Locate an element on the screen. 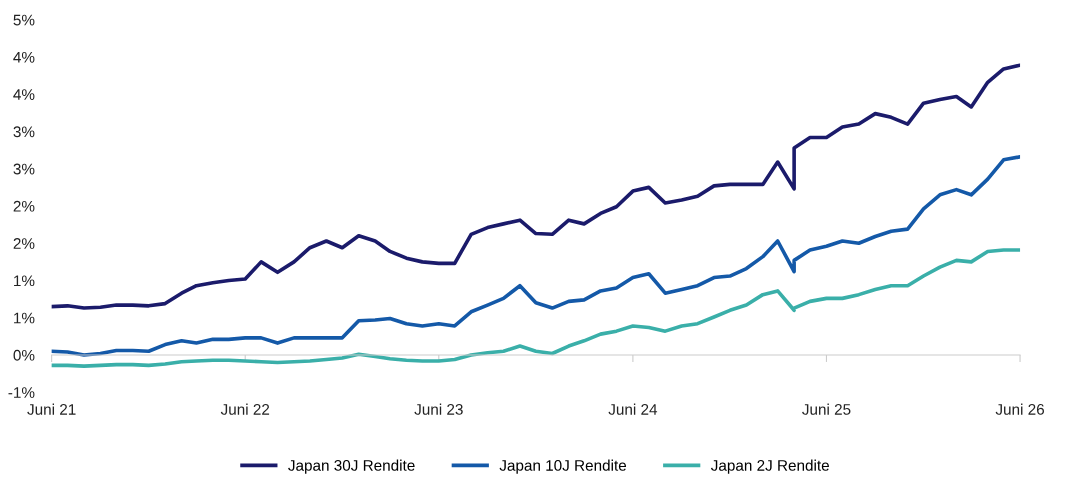  legend-label: Japan 10J Rendite is located at coordinates (563, 466).